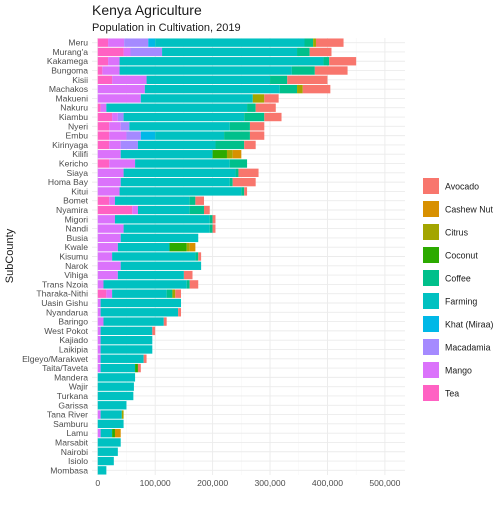  What do you see at coordinates (67, 312) in the screenshot?
I see `y-tick-label: Nyandarua` at bounding box center [67, 312].